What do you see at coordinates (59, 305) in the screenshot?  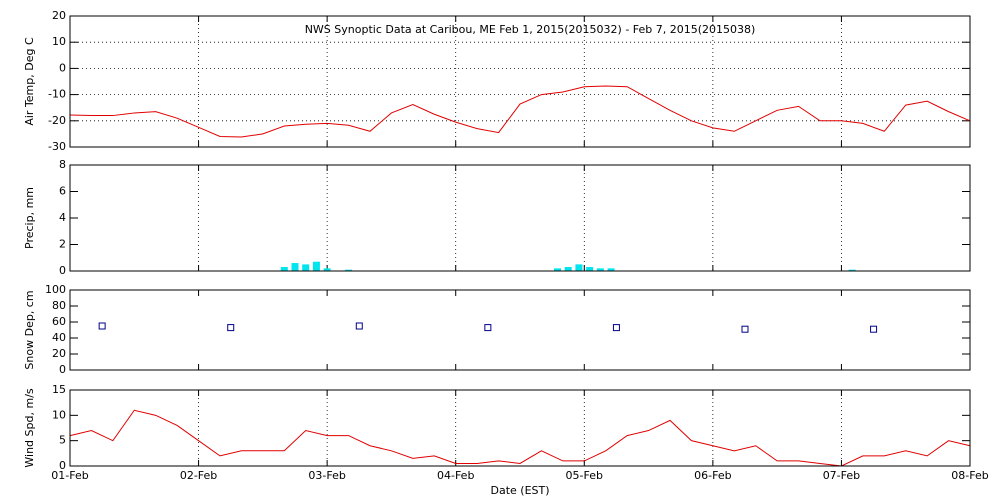 I see `y-tick-label: 80` at bounding box center [59, 305].